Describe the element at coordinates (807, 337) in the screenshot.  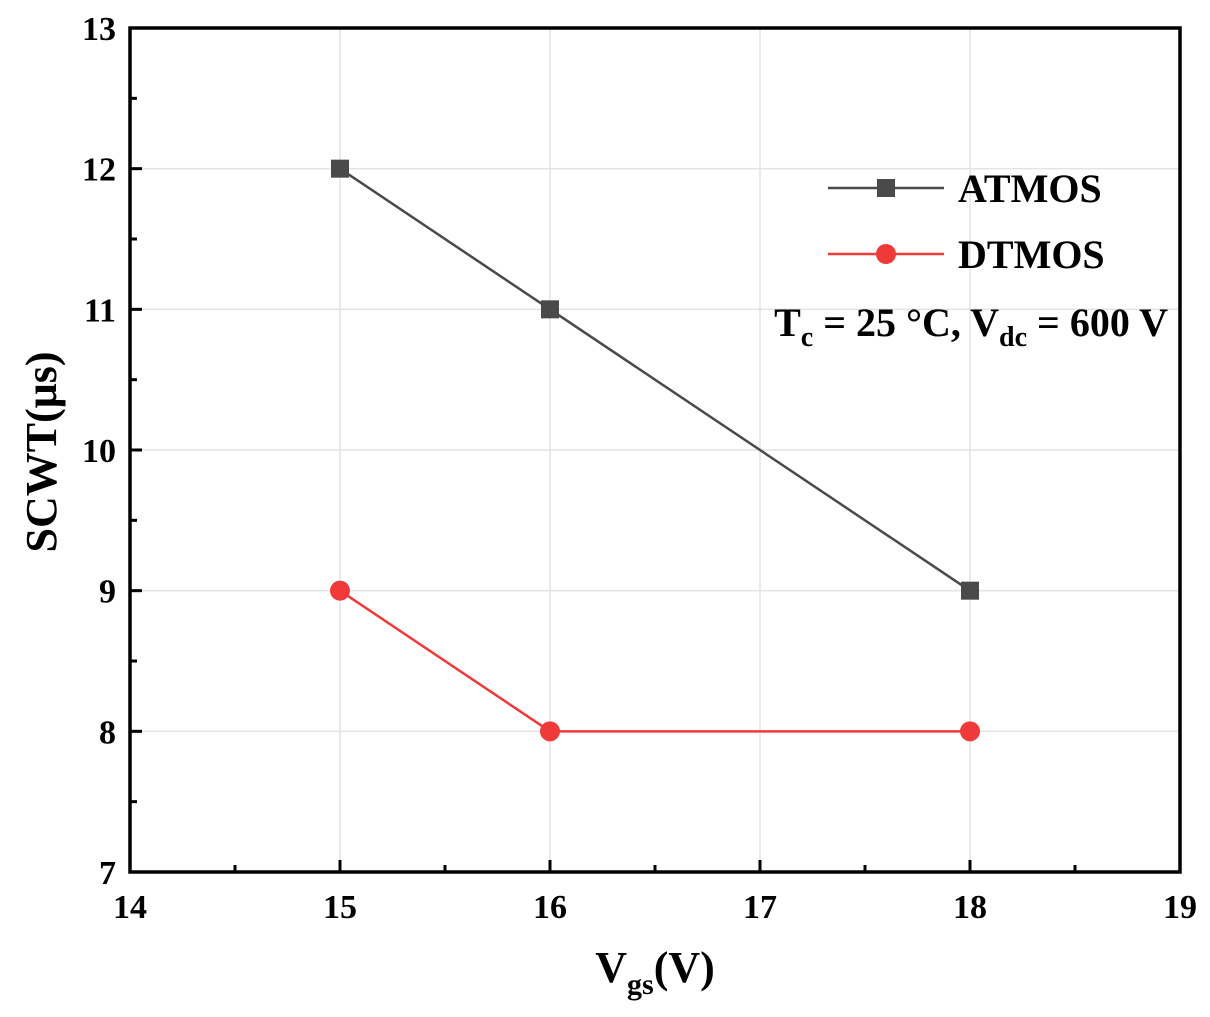
I see `annotation-t-sub: c` at that location.